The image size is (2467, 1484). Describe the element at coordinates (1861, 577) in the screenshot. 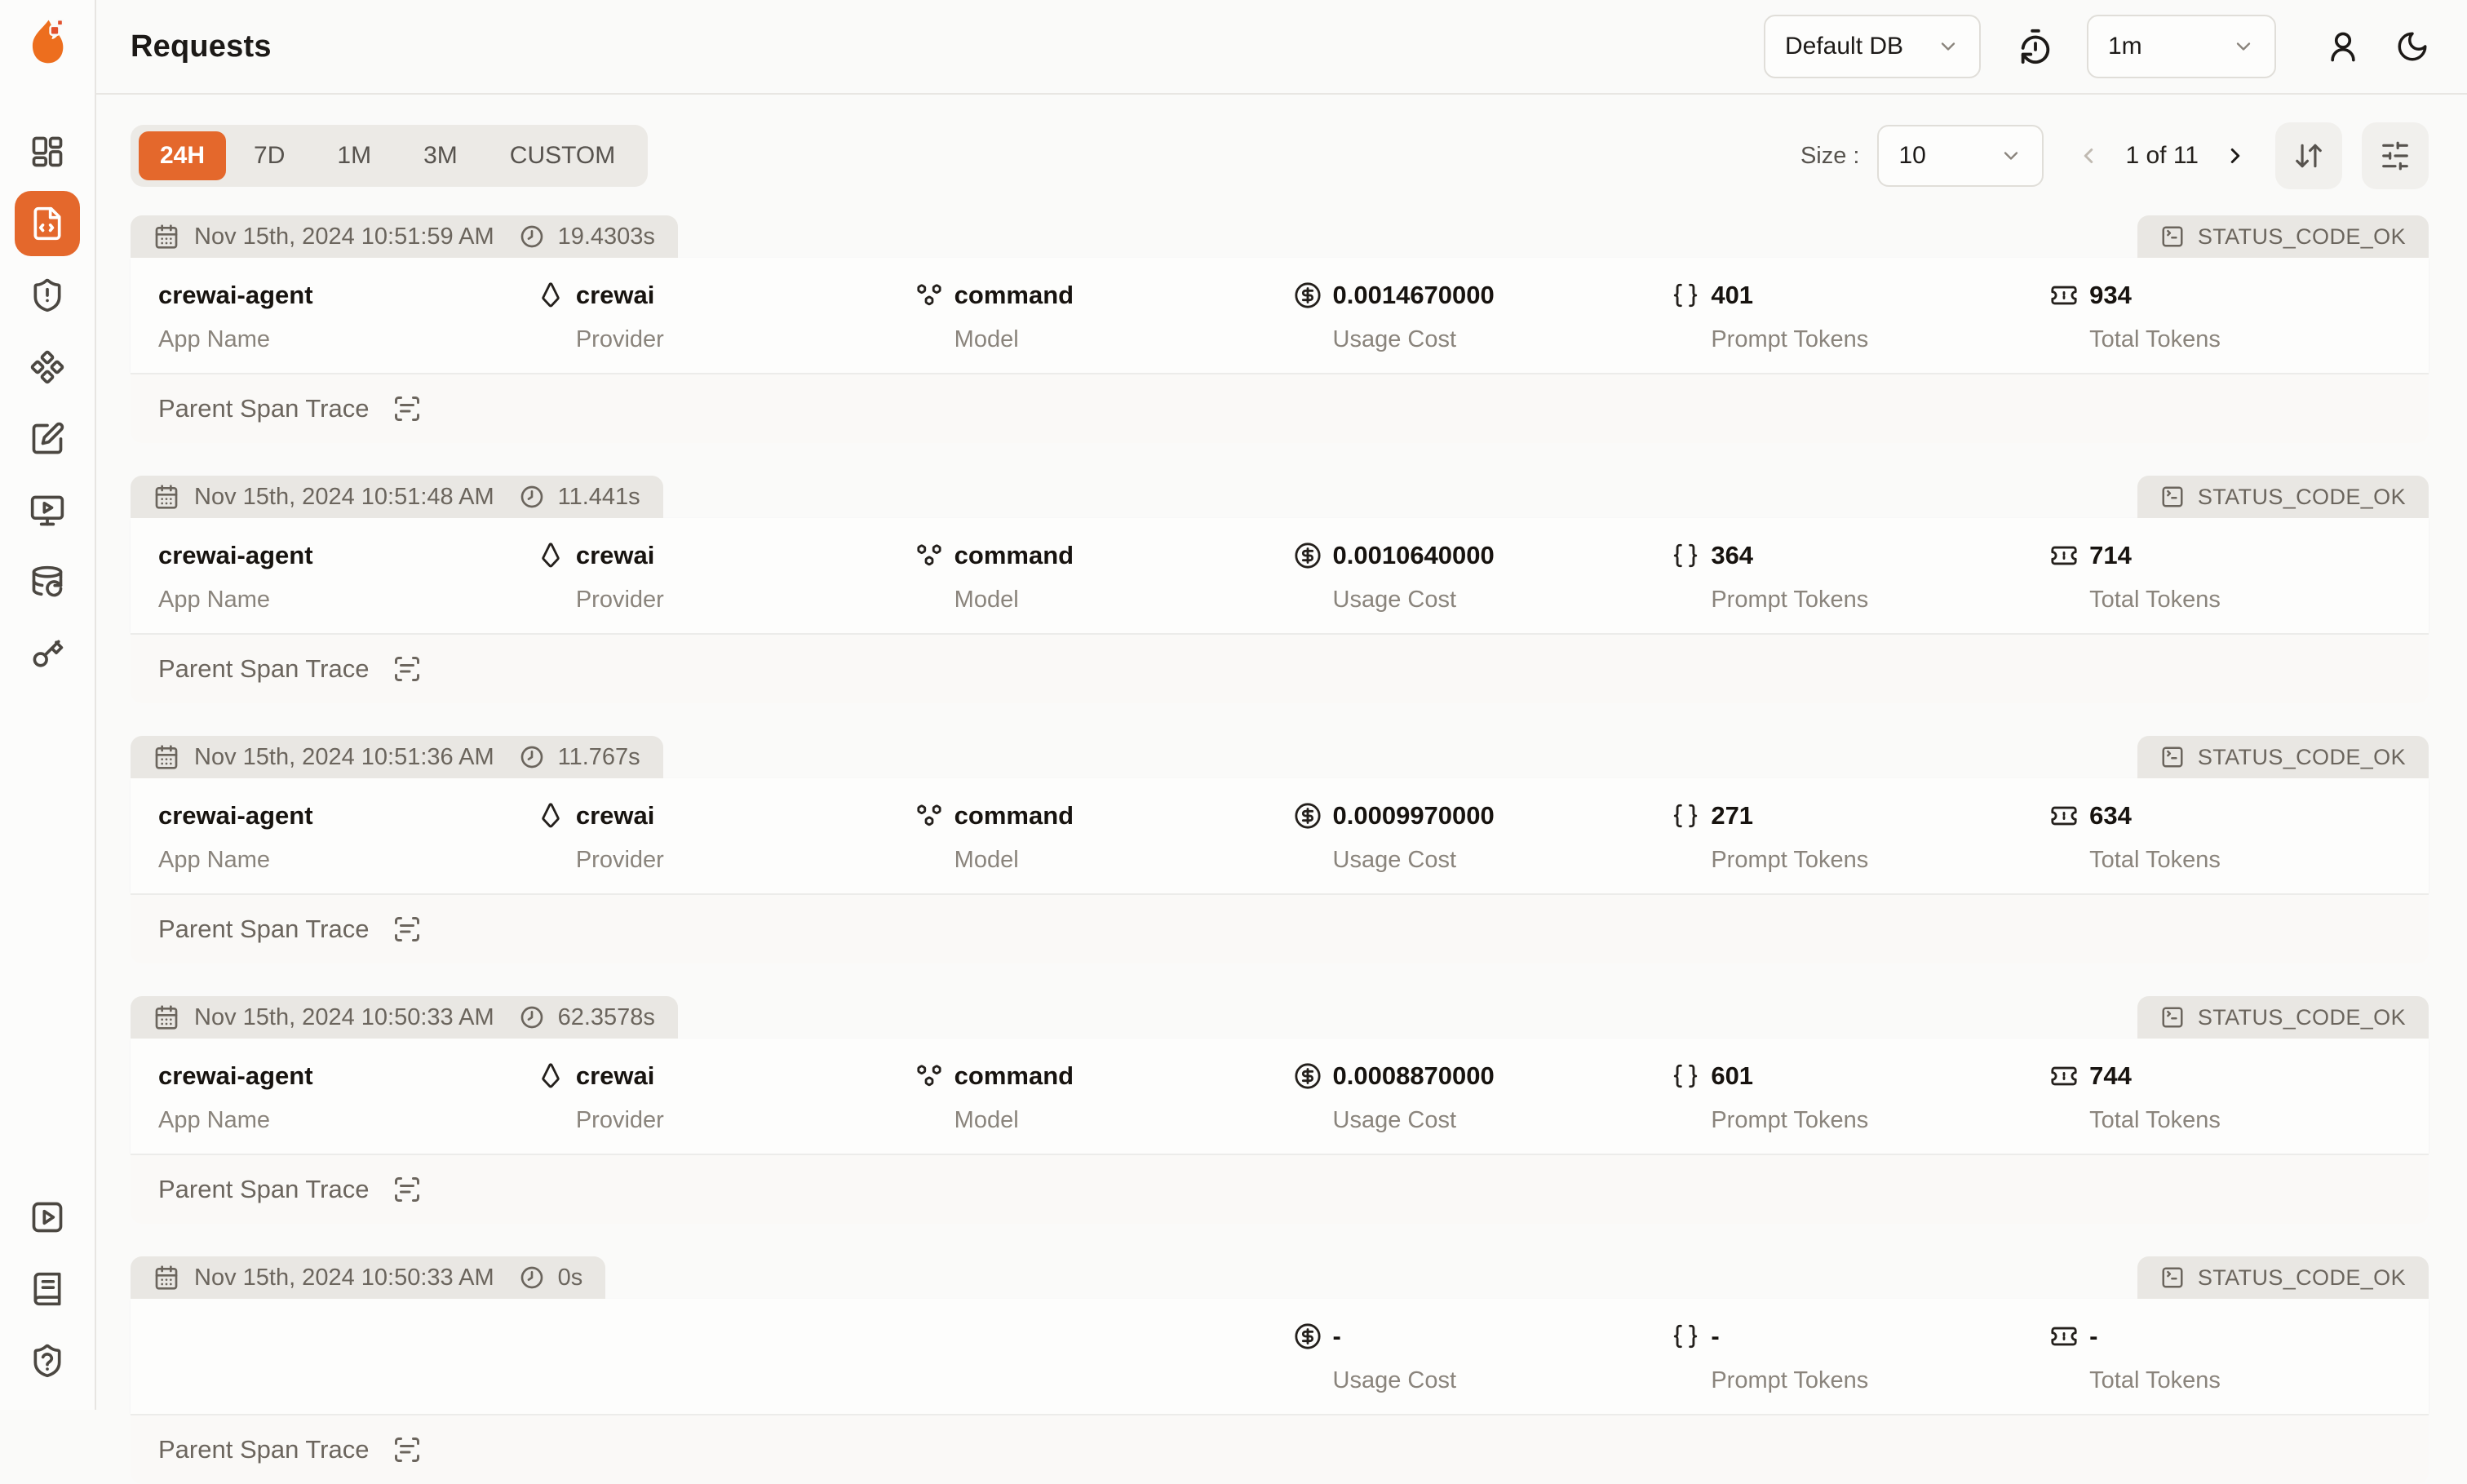

I see `stat-prompt-tokens: 364 Prompt Tokens` at that location.